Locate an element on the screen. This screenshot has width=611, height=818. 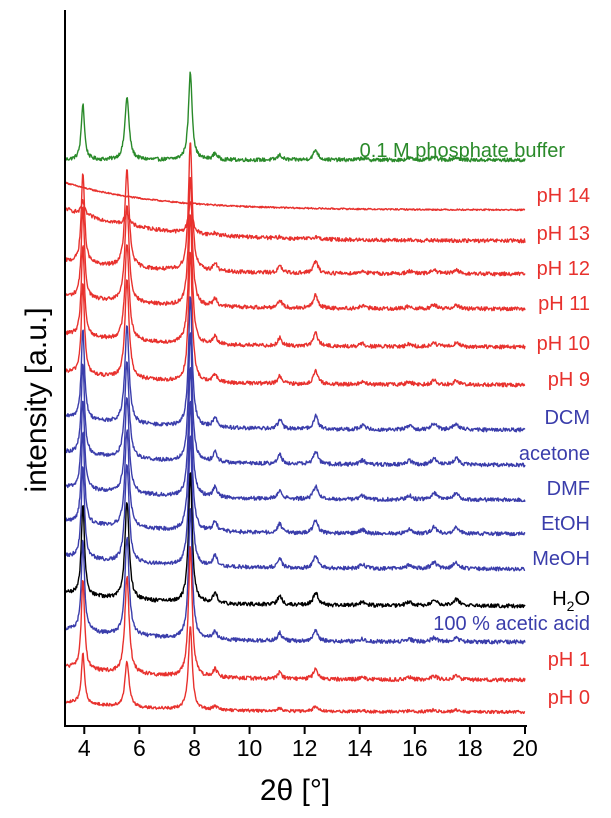
trace-etoh is located at coordinates (295, 468).